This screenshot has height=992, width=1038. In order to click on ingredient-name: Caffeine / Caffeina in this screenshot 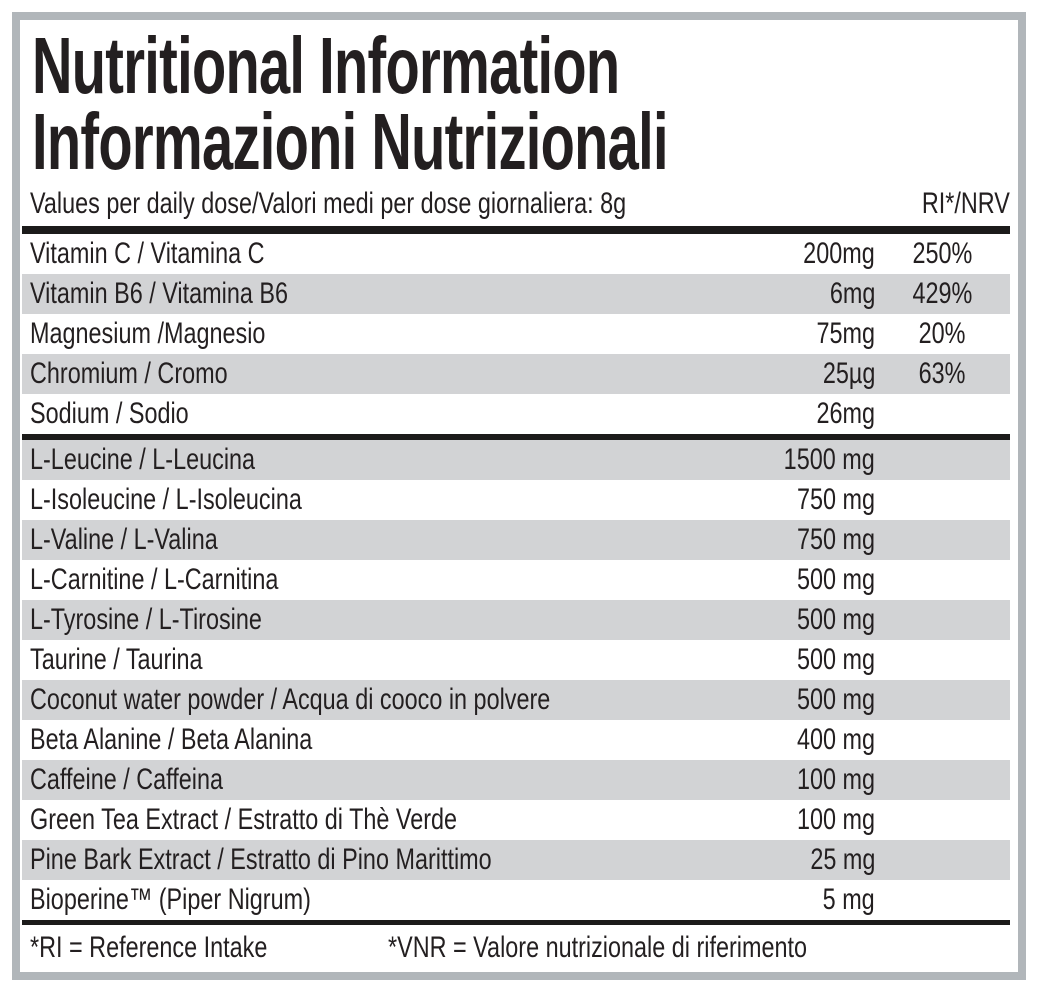, I will do `click(126, 779)`.